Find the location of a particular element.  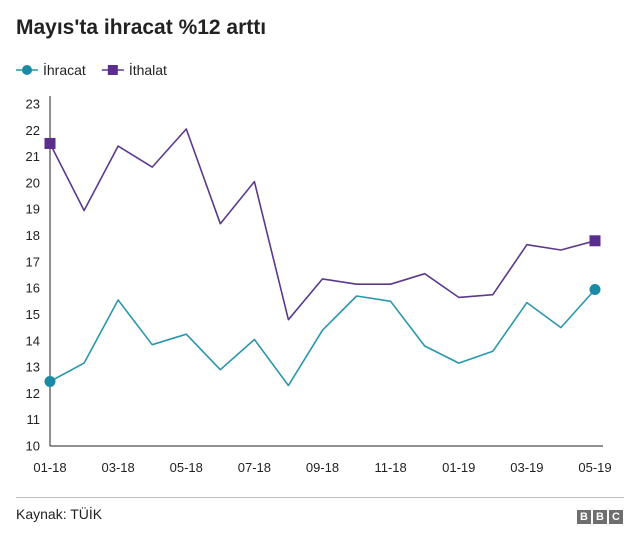

legend-marker-ithalat is located at coordinates (112, 70).